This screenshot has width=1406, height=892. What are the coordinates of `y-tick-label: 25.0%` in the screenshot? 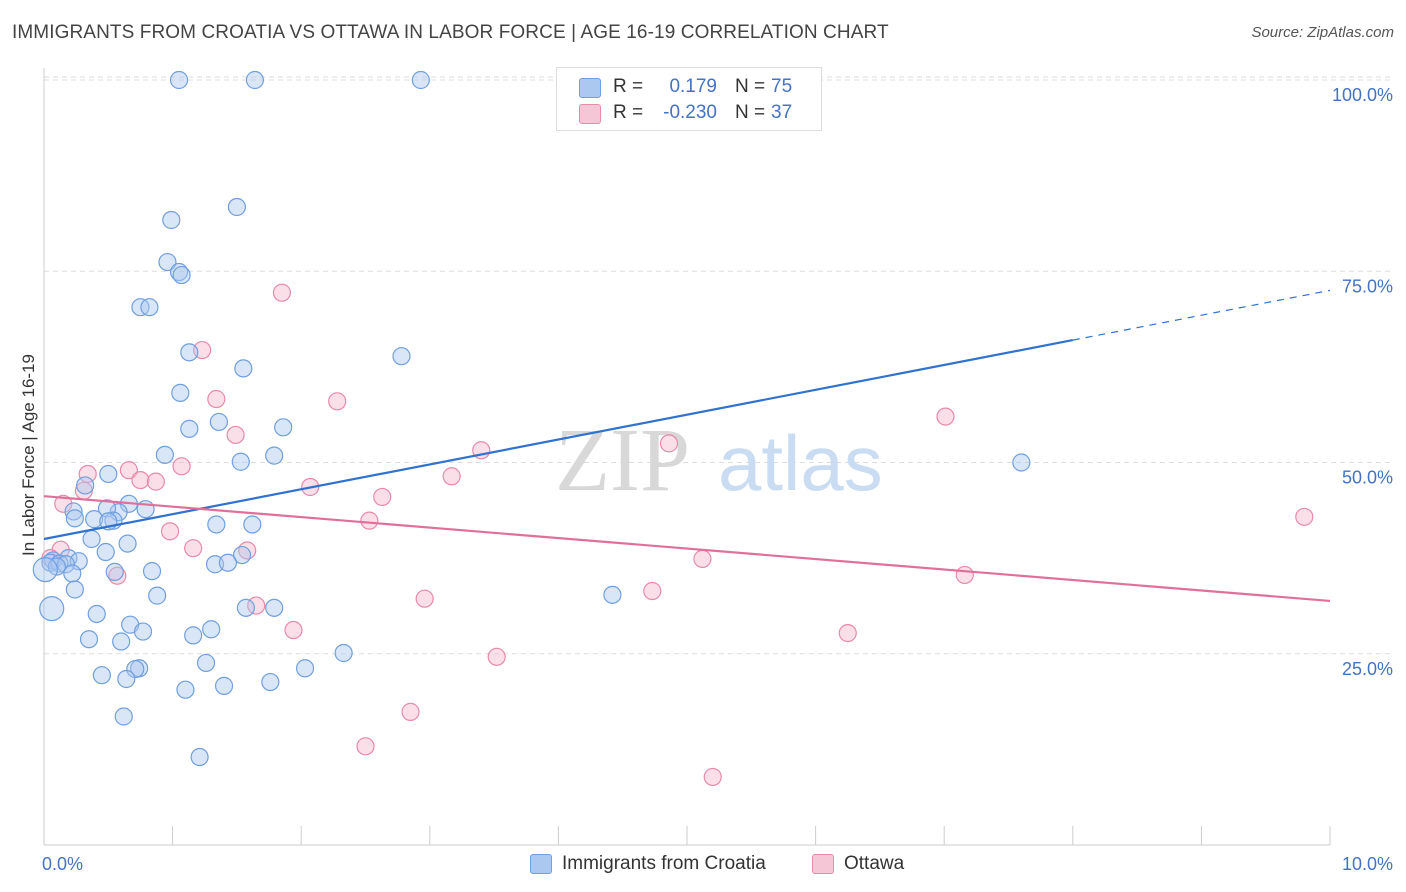 It's located at (1367, 669).